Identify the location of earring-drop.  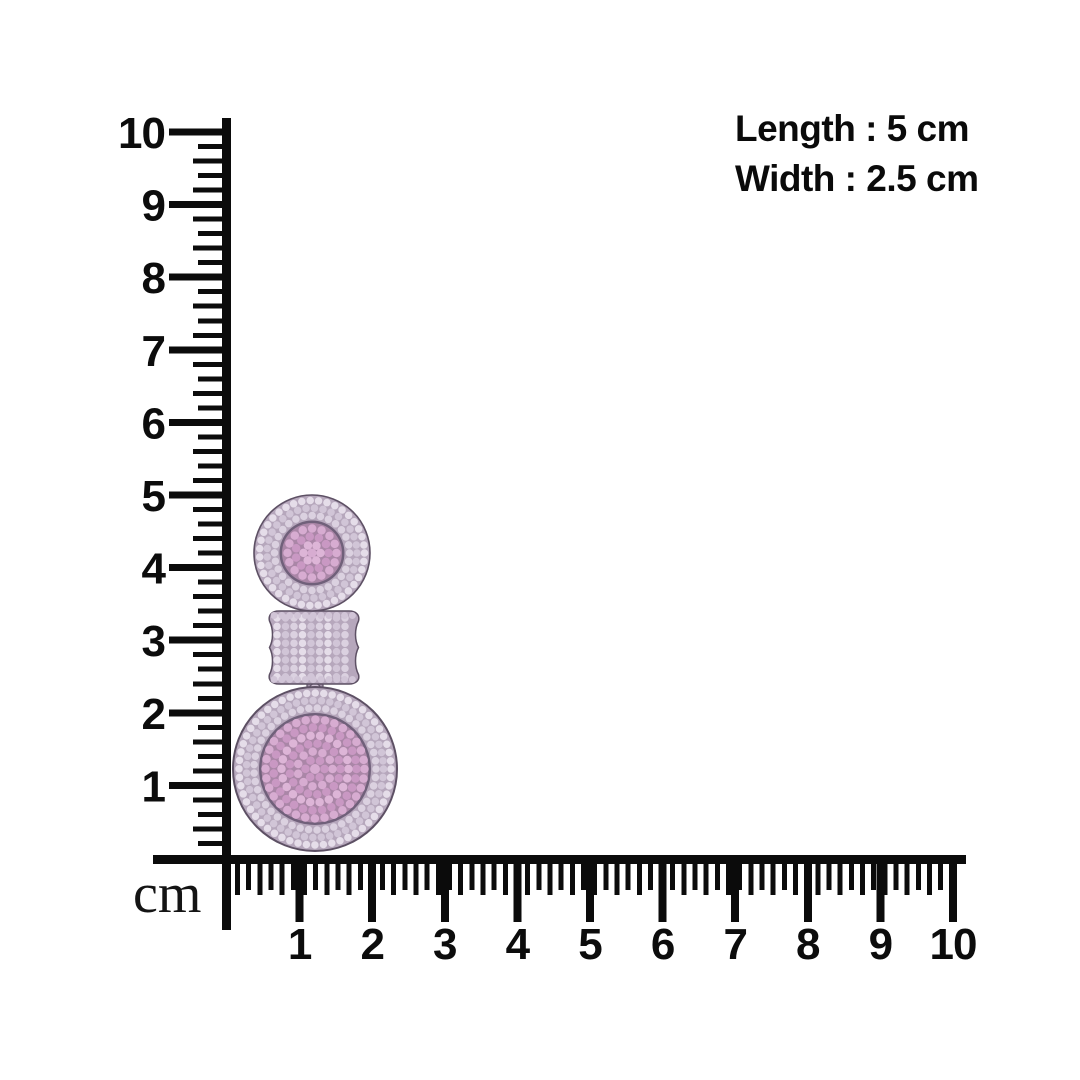
(315, 769).